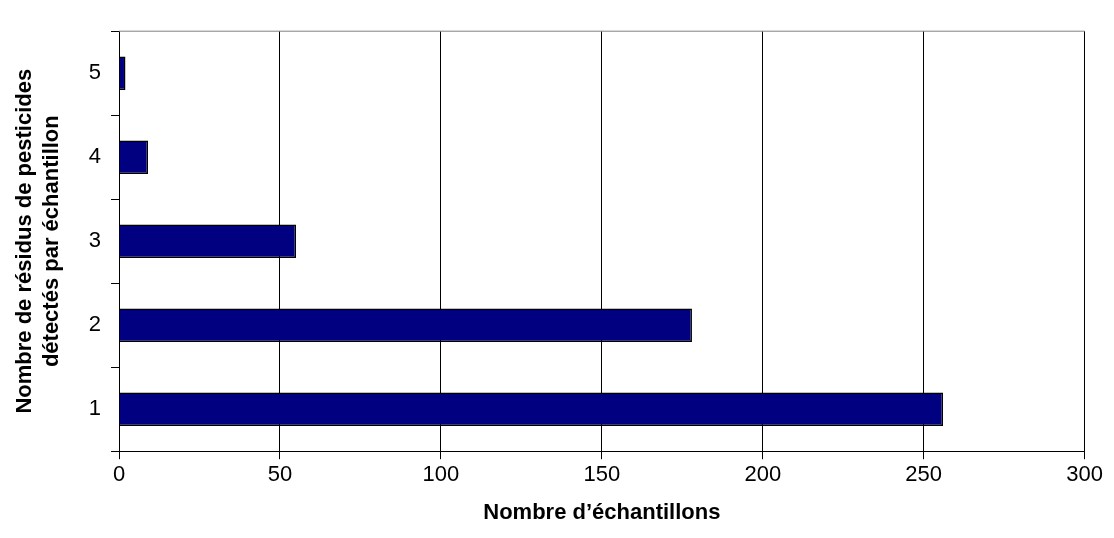 This screenshot has width=1114, height=538. I want to click on x-tick-label: 50, so click(280, 474).